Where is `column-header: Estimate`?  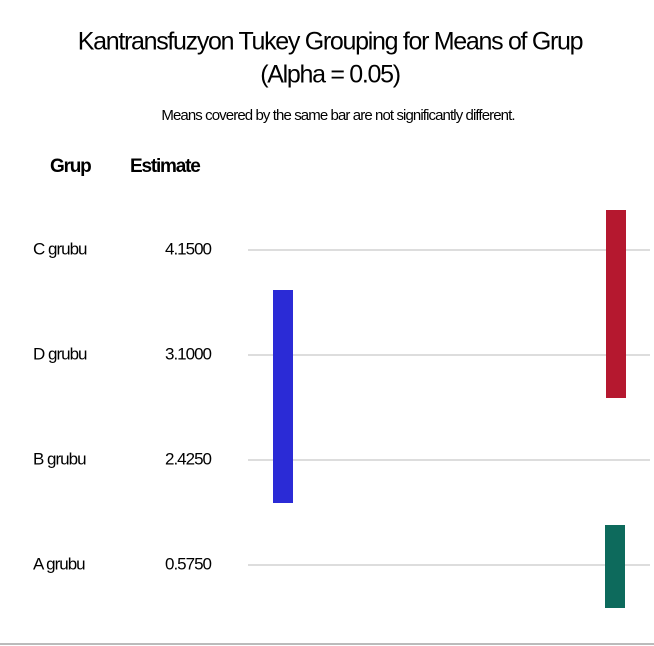 column-header: Estimate is located at coordinates (165, 166).